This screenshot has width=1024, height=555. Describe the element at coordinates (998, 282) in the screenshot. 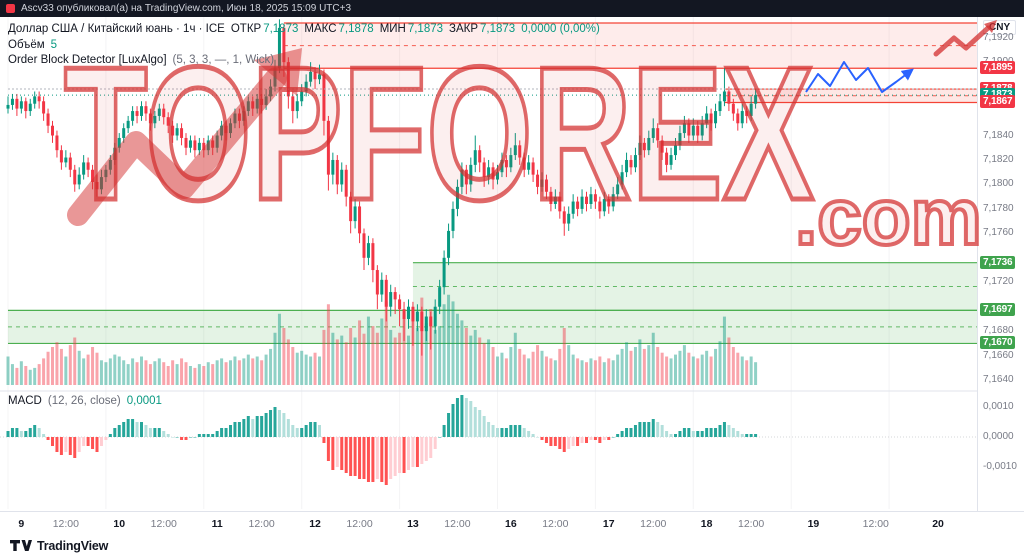

I see `price-tick-label: 7,1720` at that location.